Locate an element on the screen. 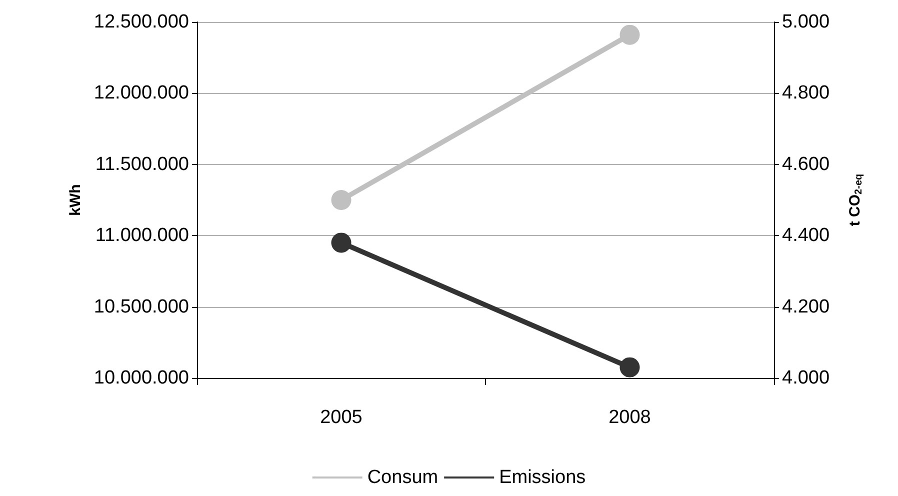 Image resolution: width=898 pixels, height=496 pixels. y-tick-label: 10.500.000 is located at coordinates (141, 307).